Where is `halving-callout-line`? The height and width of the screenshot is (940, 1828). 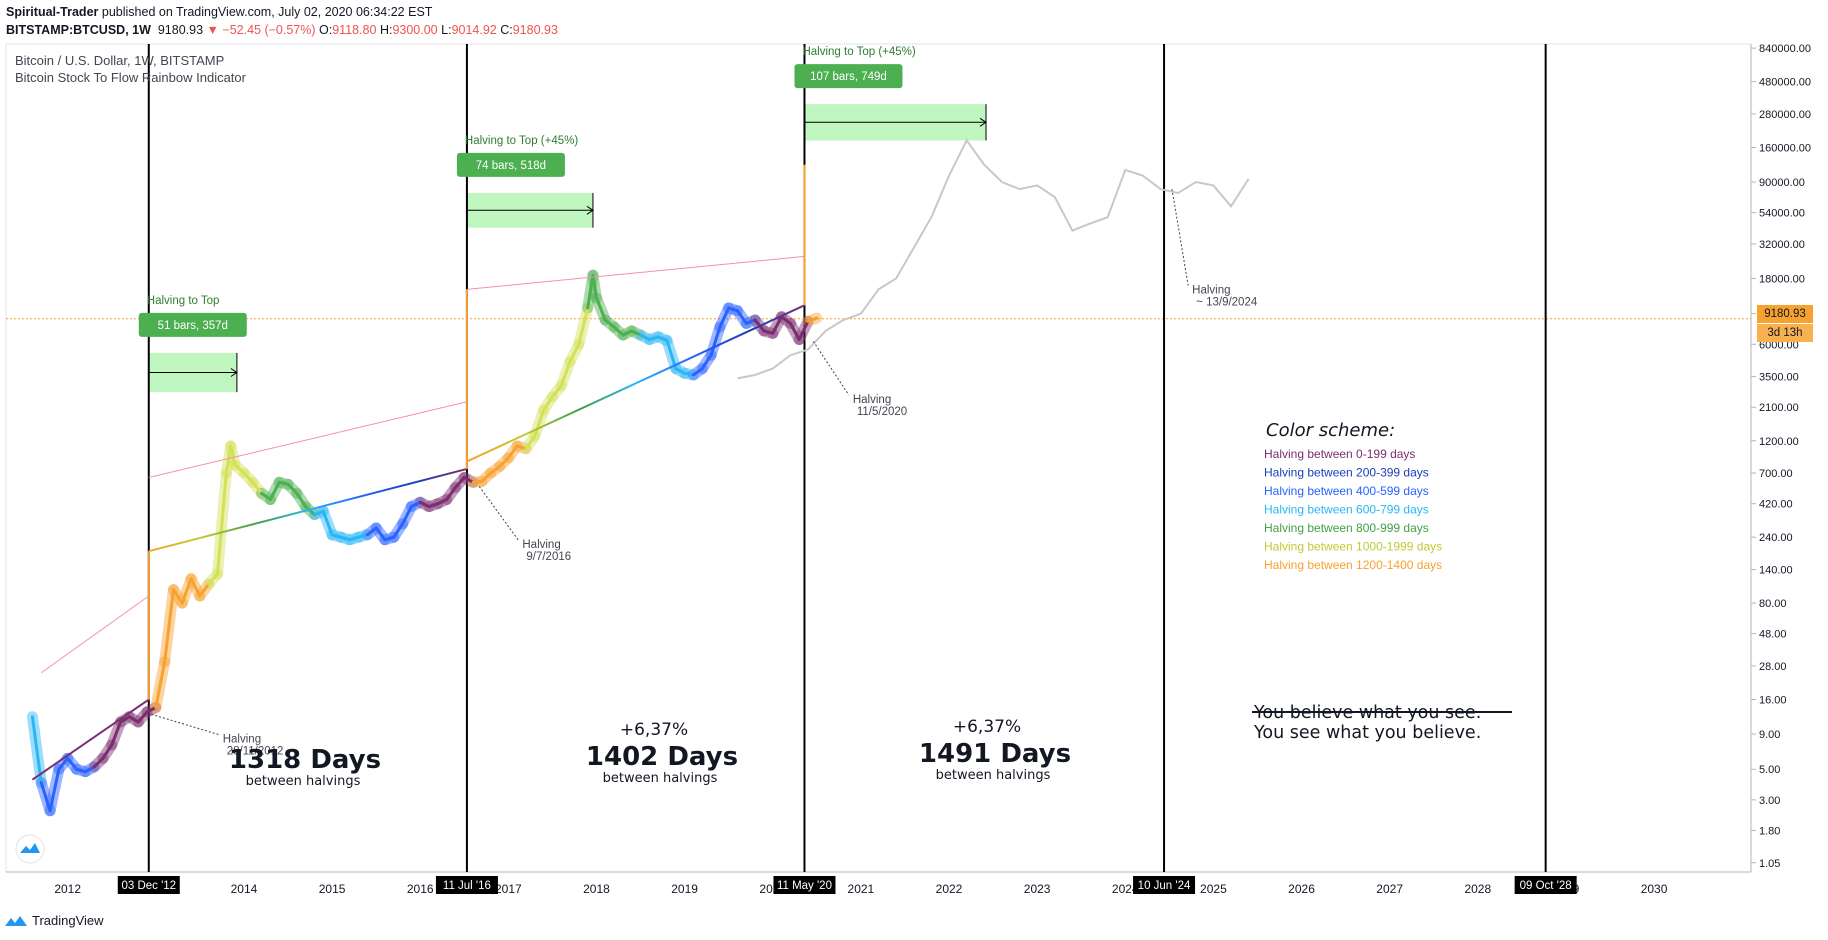
halving-callout-line is located at coordinates (498, 513).